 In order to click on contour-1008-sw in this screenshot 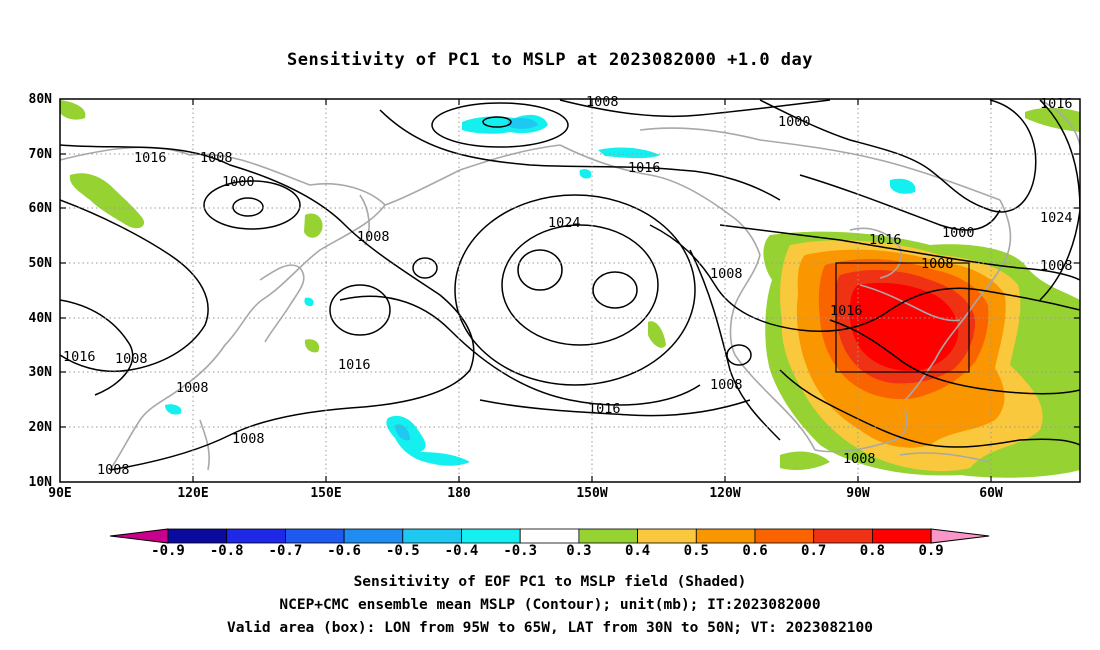, I will do `click(735, 345)`.